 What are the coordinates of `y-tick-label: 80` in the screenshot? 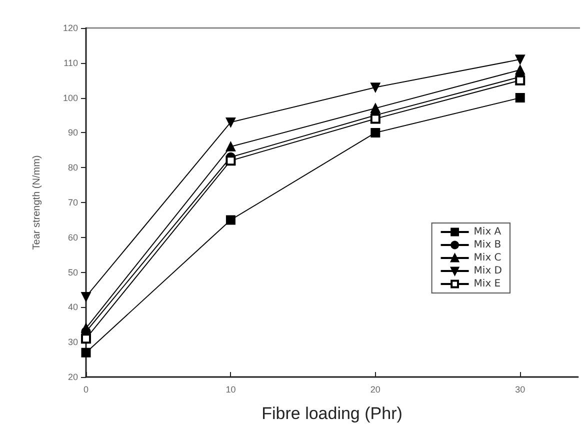 It's located at (73, 167).